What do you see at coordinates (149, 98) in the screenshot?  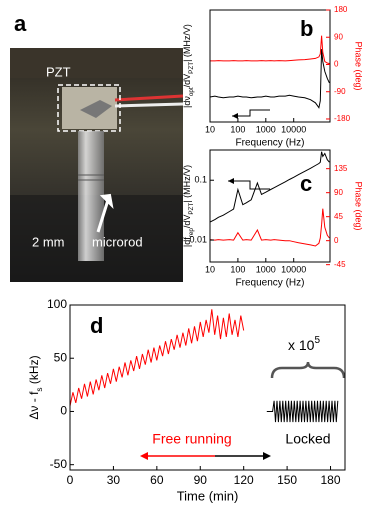 I see `wire-red` at bounding box center [149, 98].